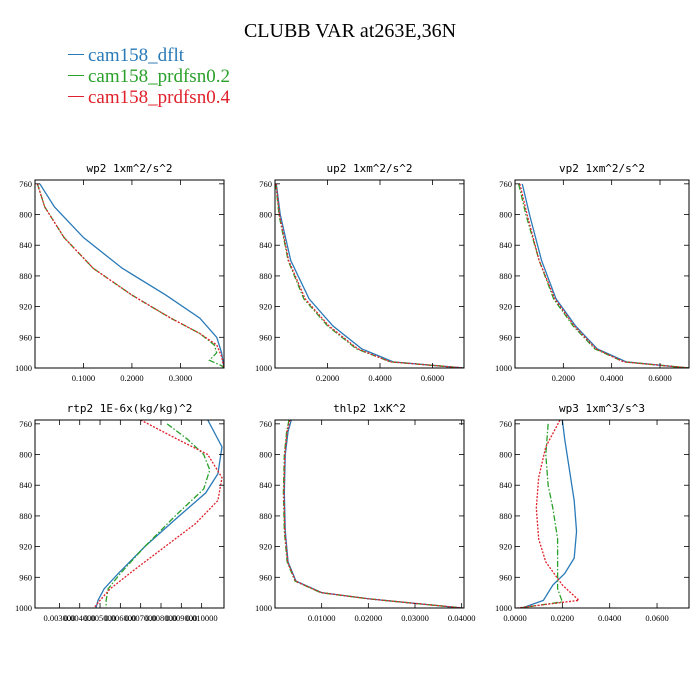 The height and width of the screenshot is (700, 700). Describe the element at coordinates (59, 618) in the screenshot. I see `x-tick-label: 0.003000` at that location.